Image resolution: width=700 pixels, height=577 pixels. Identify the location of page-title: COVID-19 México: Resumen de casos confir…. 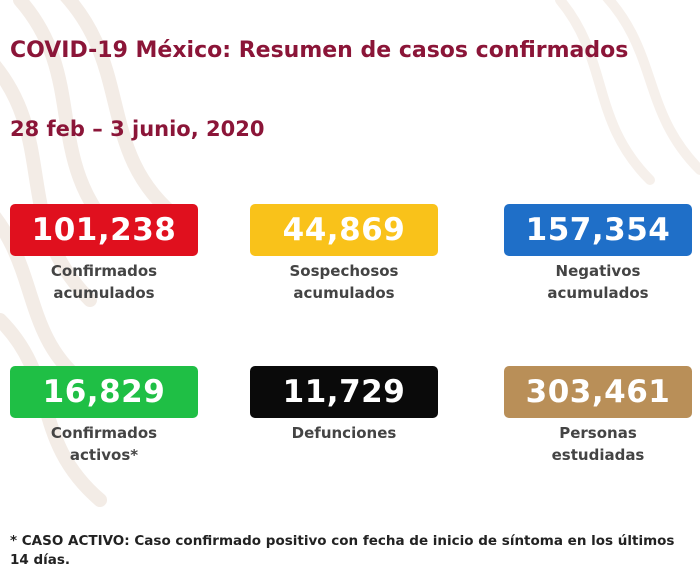
(319, 50).